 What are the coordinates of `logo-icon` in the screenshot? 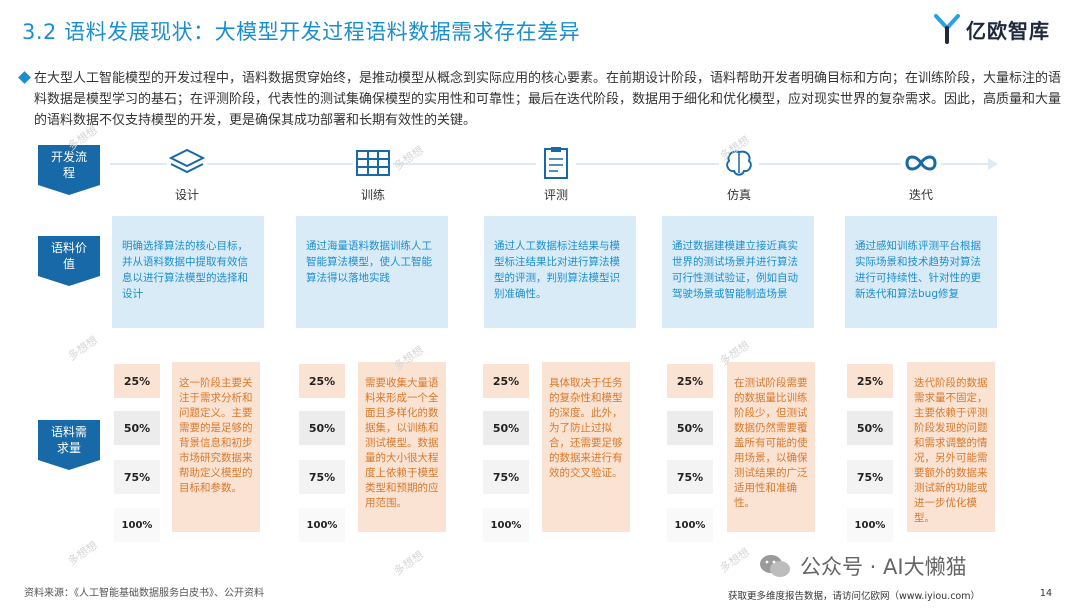 It's located at (947, 29).